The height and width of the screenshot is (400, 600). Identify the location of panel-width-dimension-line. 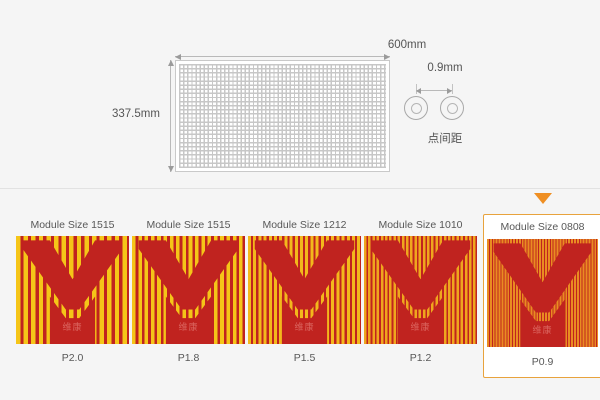
(282, 56).